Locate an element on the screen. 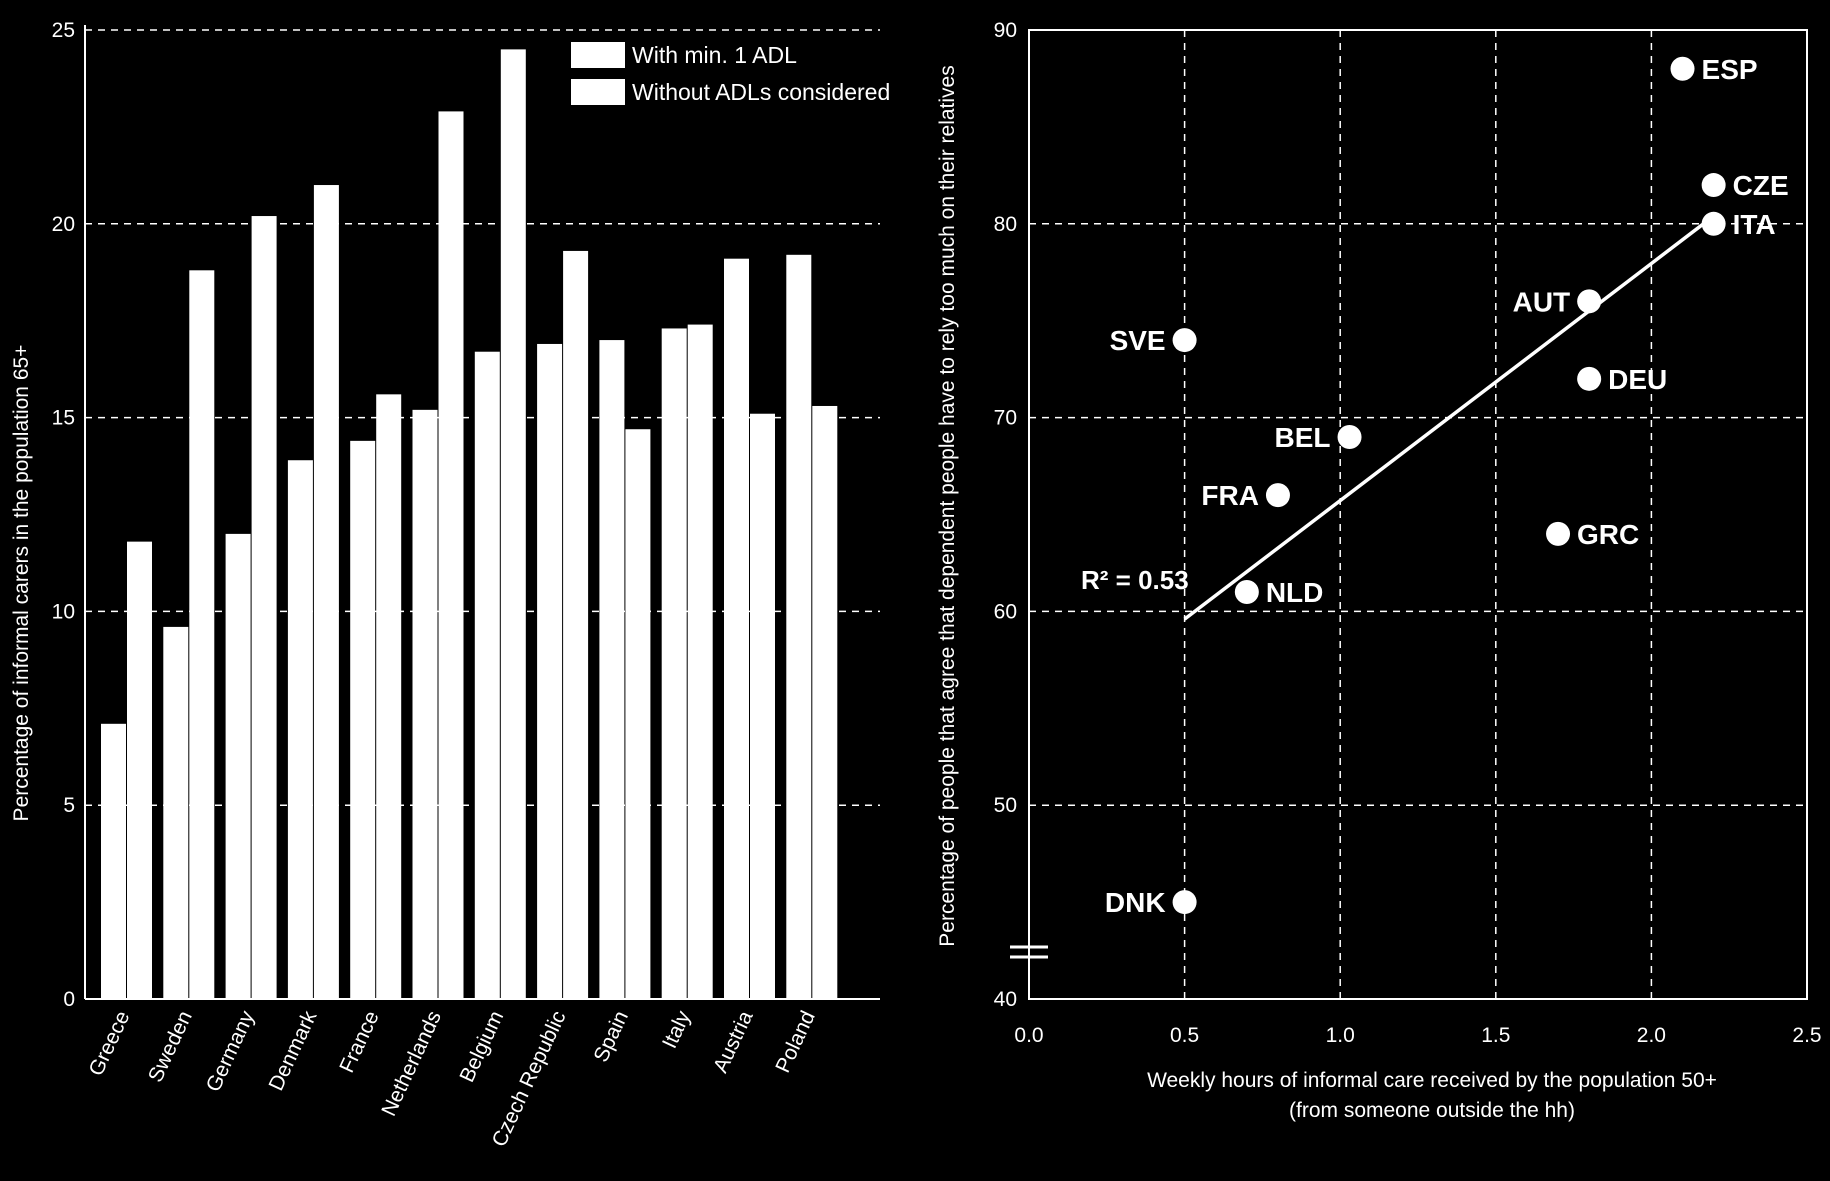 This screenshot has height=1181, width=1830. point-label-grc: GRC is located at coordinates (1608, 534).